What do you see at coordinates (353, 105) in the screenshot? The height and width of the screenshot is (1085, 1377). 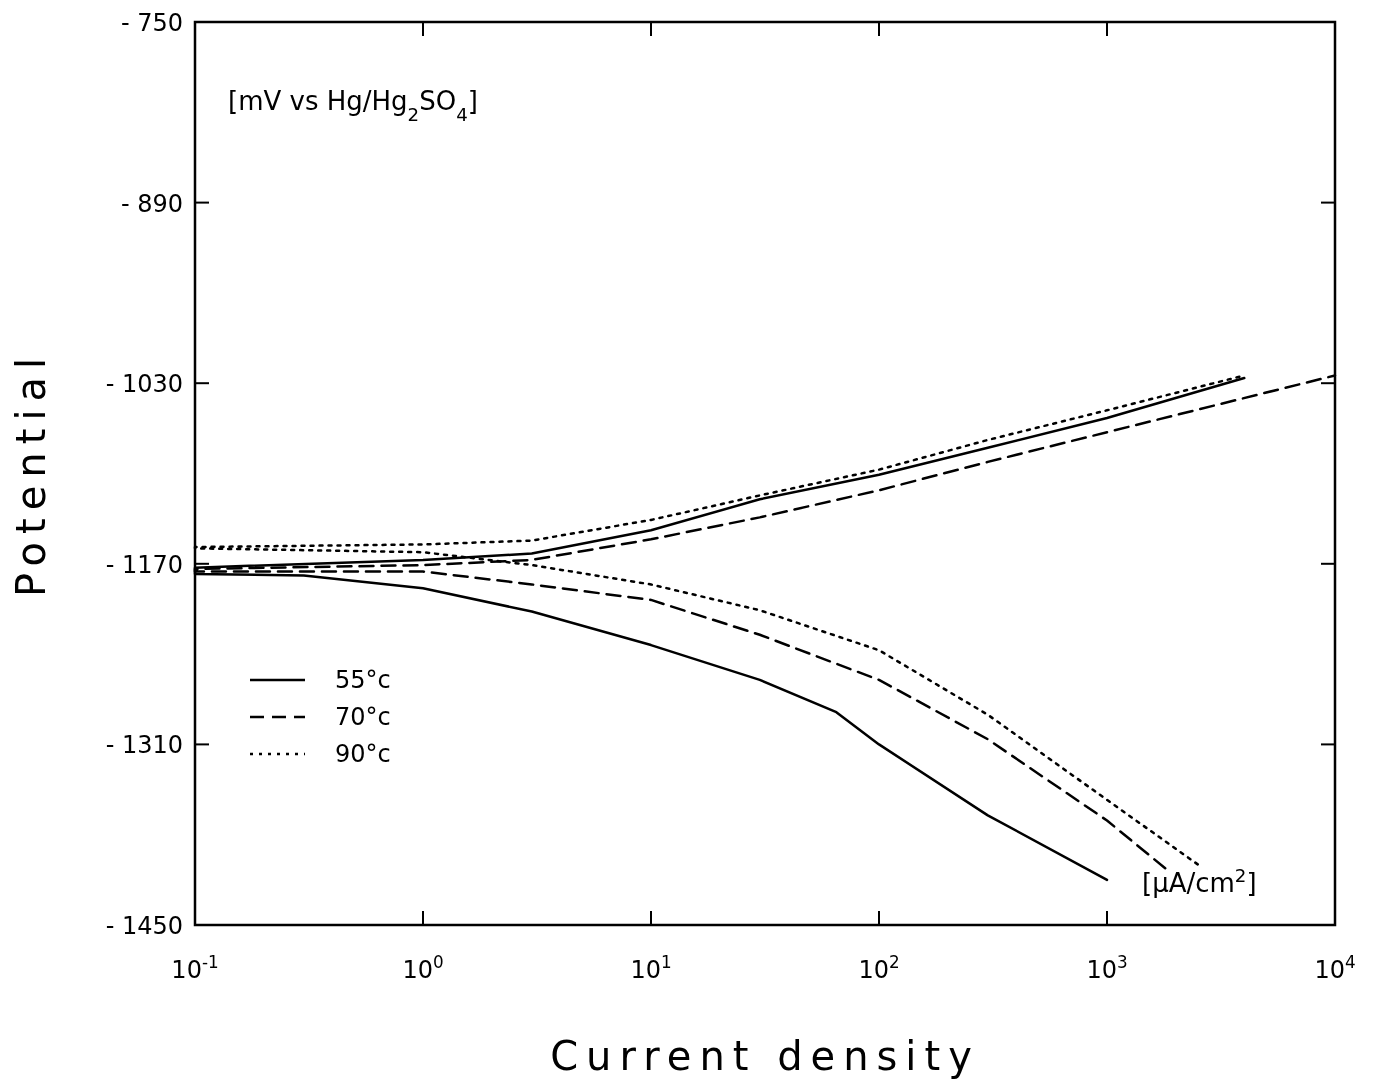 I see `annotation: [mV vs Hg/Hg$_{2}$SO$_{4}$]` at bounding box center [353, 105].